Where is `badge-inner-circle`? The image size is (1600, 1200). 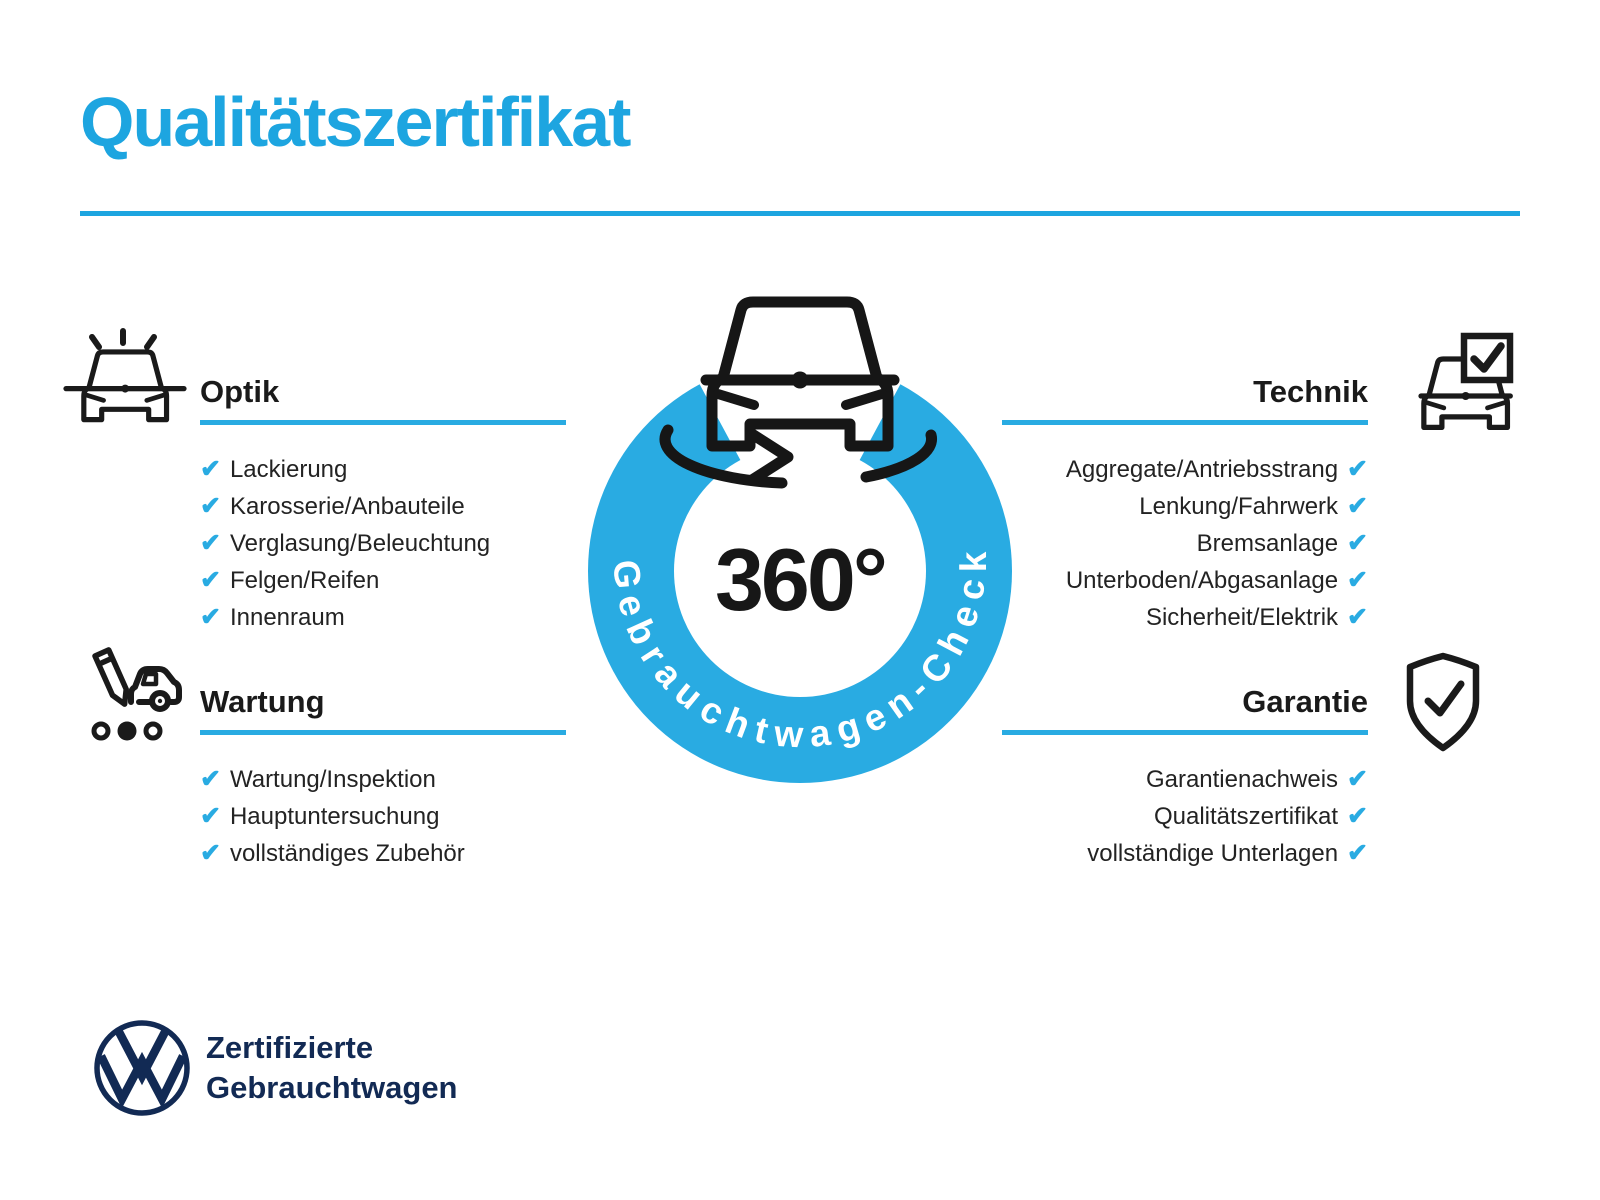 badge-inner-circle is located at coordinates (800, 571).